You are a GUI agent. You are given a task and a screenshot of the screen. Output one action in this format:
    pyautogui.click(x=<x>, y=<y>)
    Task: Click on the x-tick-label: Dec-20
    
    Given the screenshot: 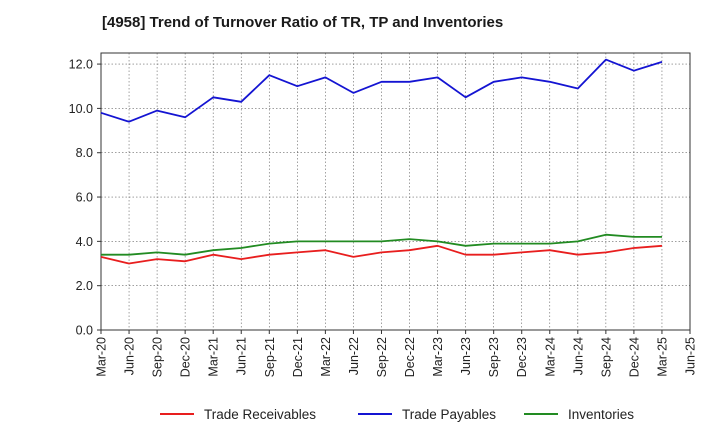 What is the action you would take?
    pyautogui.click(x=186, y=357)
    